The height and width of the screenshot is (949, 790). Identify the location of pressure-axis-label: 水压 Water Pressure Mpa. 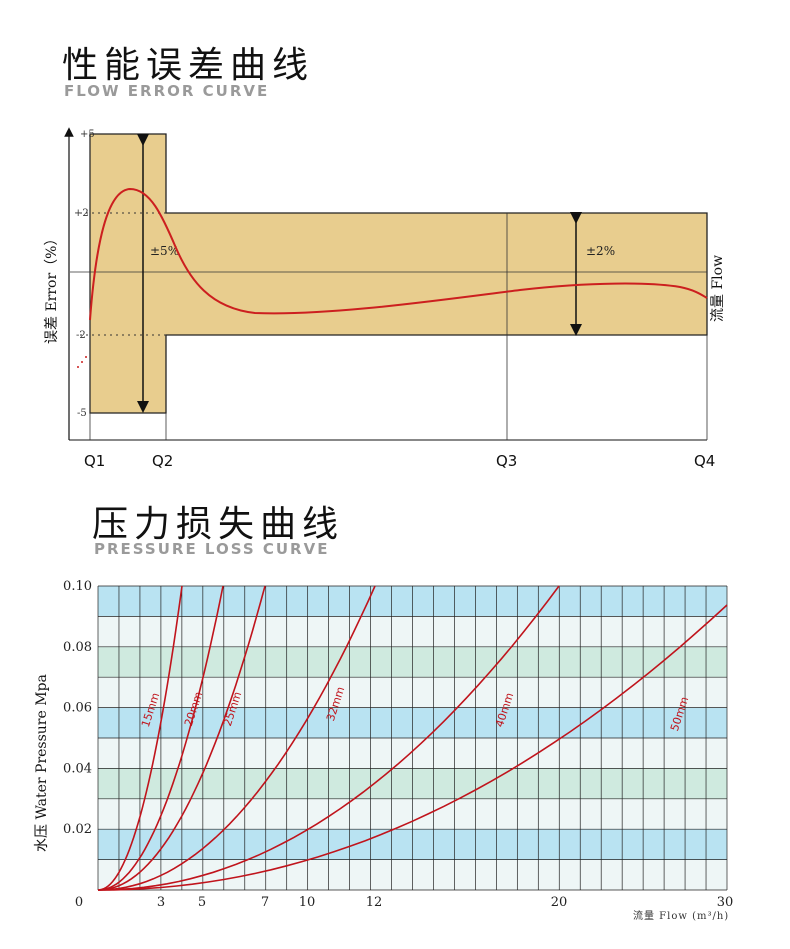
(42, 763).